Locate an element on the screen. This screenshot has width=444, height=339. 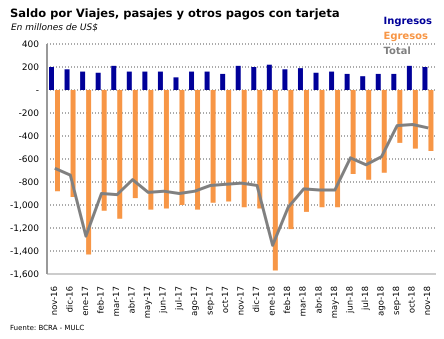
y-tick-label: -400 is located at coordinates (29, 137).